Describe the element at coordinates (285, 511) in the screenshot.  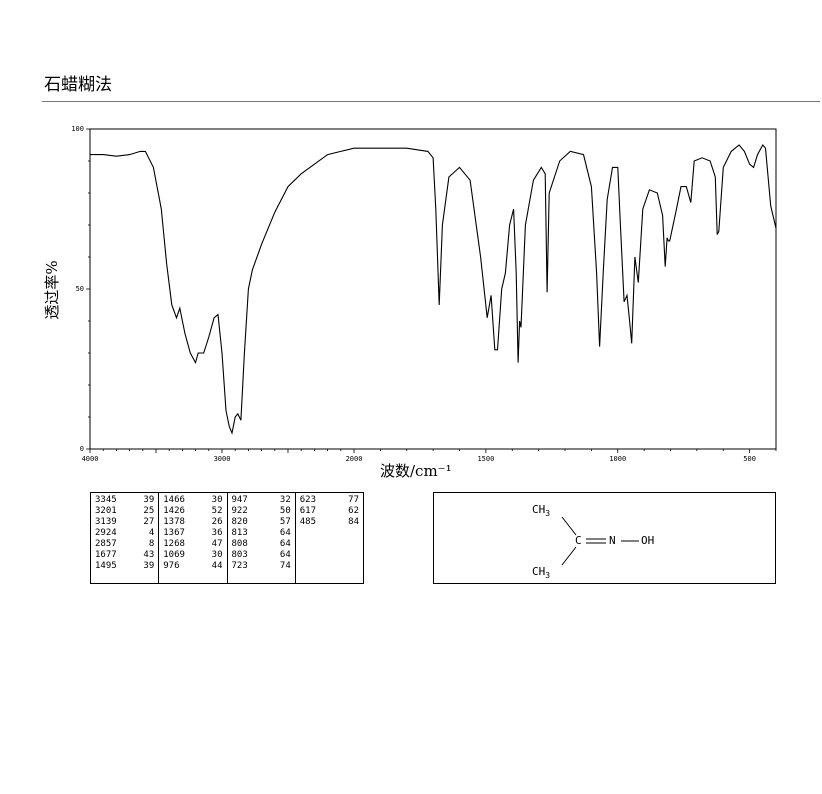
I see `peak-transmittance: 50` at that location.